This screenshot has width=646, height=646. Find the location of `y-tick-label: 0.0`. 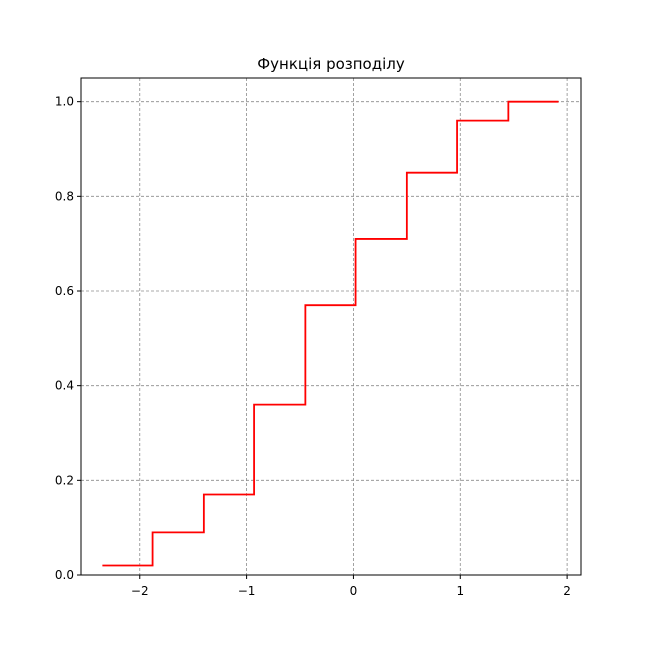

y-tick-label: 0.0 is located at coordinates (64, 575).